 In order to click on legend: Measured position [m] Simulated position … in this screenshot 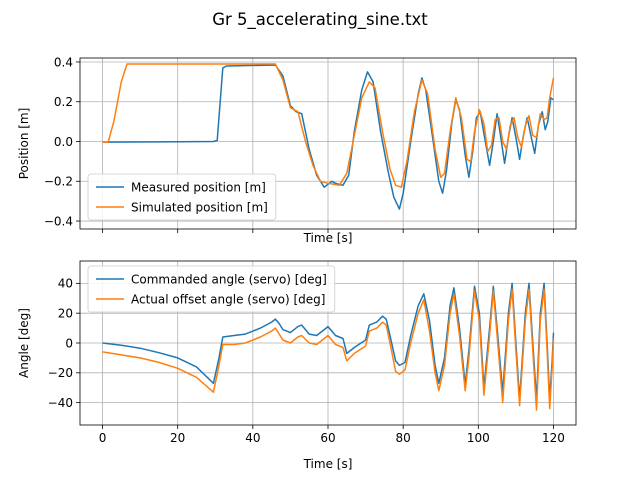, I will do `click(182, 197)`.